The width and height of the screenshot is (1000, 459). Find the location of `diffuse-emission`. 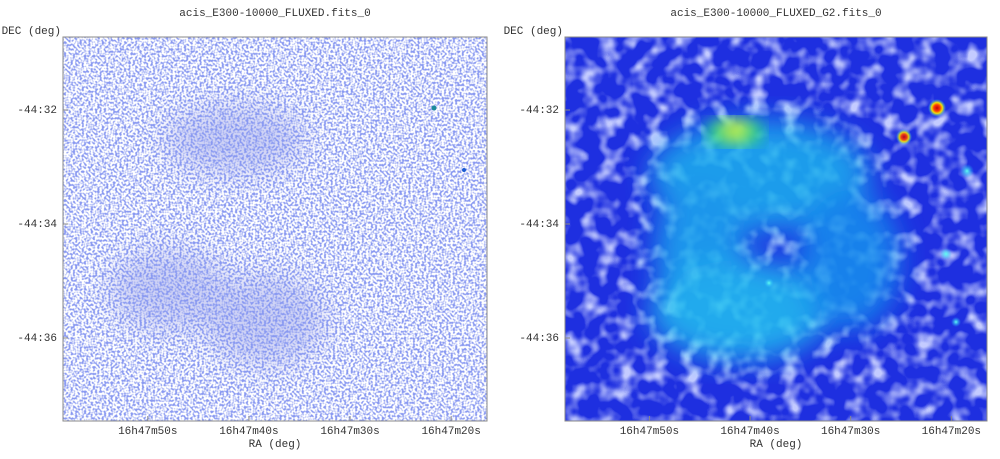

diffuse-emission is located at coordinates (775, 240).